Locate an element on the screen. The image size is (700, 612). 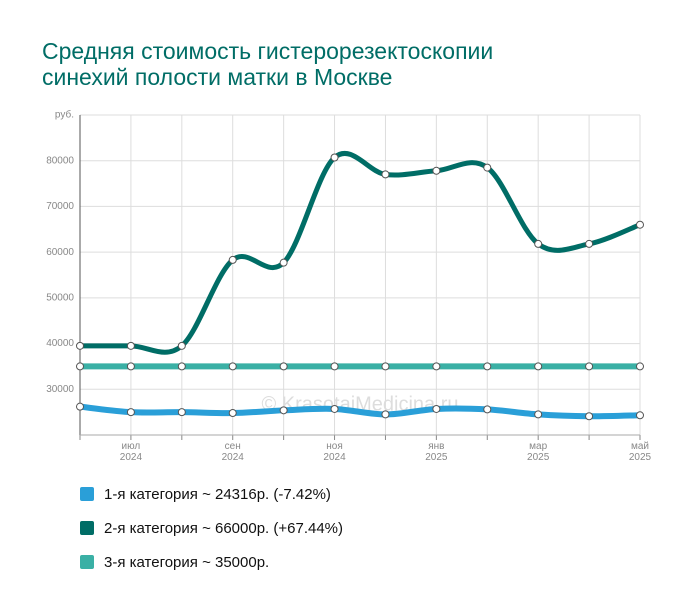
x-tick-label: июл 2024 is located at coordinates (131, 452).